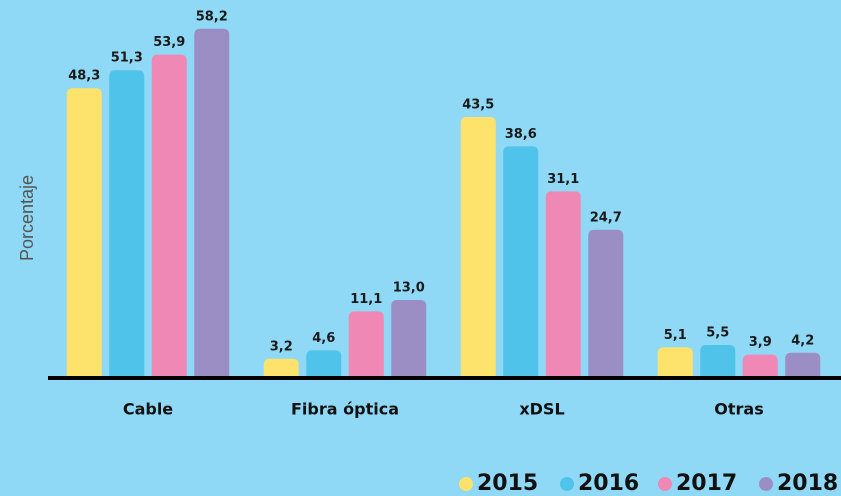 This screenshot has width=841, height=496. Describe the element at coordinates (563, 179) in the screenshot. I see `value-label: 31,1` at that location.